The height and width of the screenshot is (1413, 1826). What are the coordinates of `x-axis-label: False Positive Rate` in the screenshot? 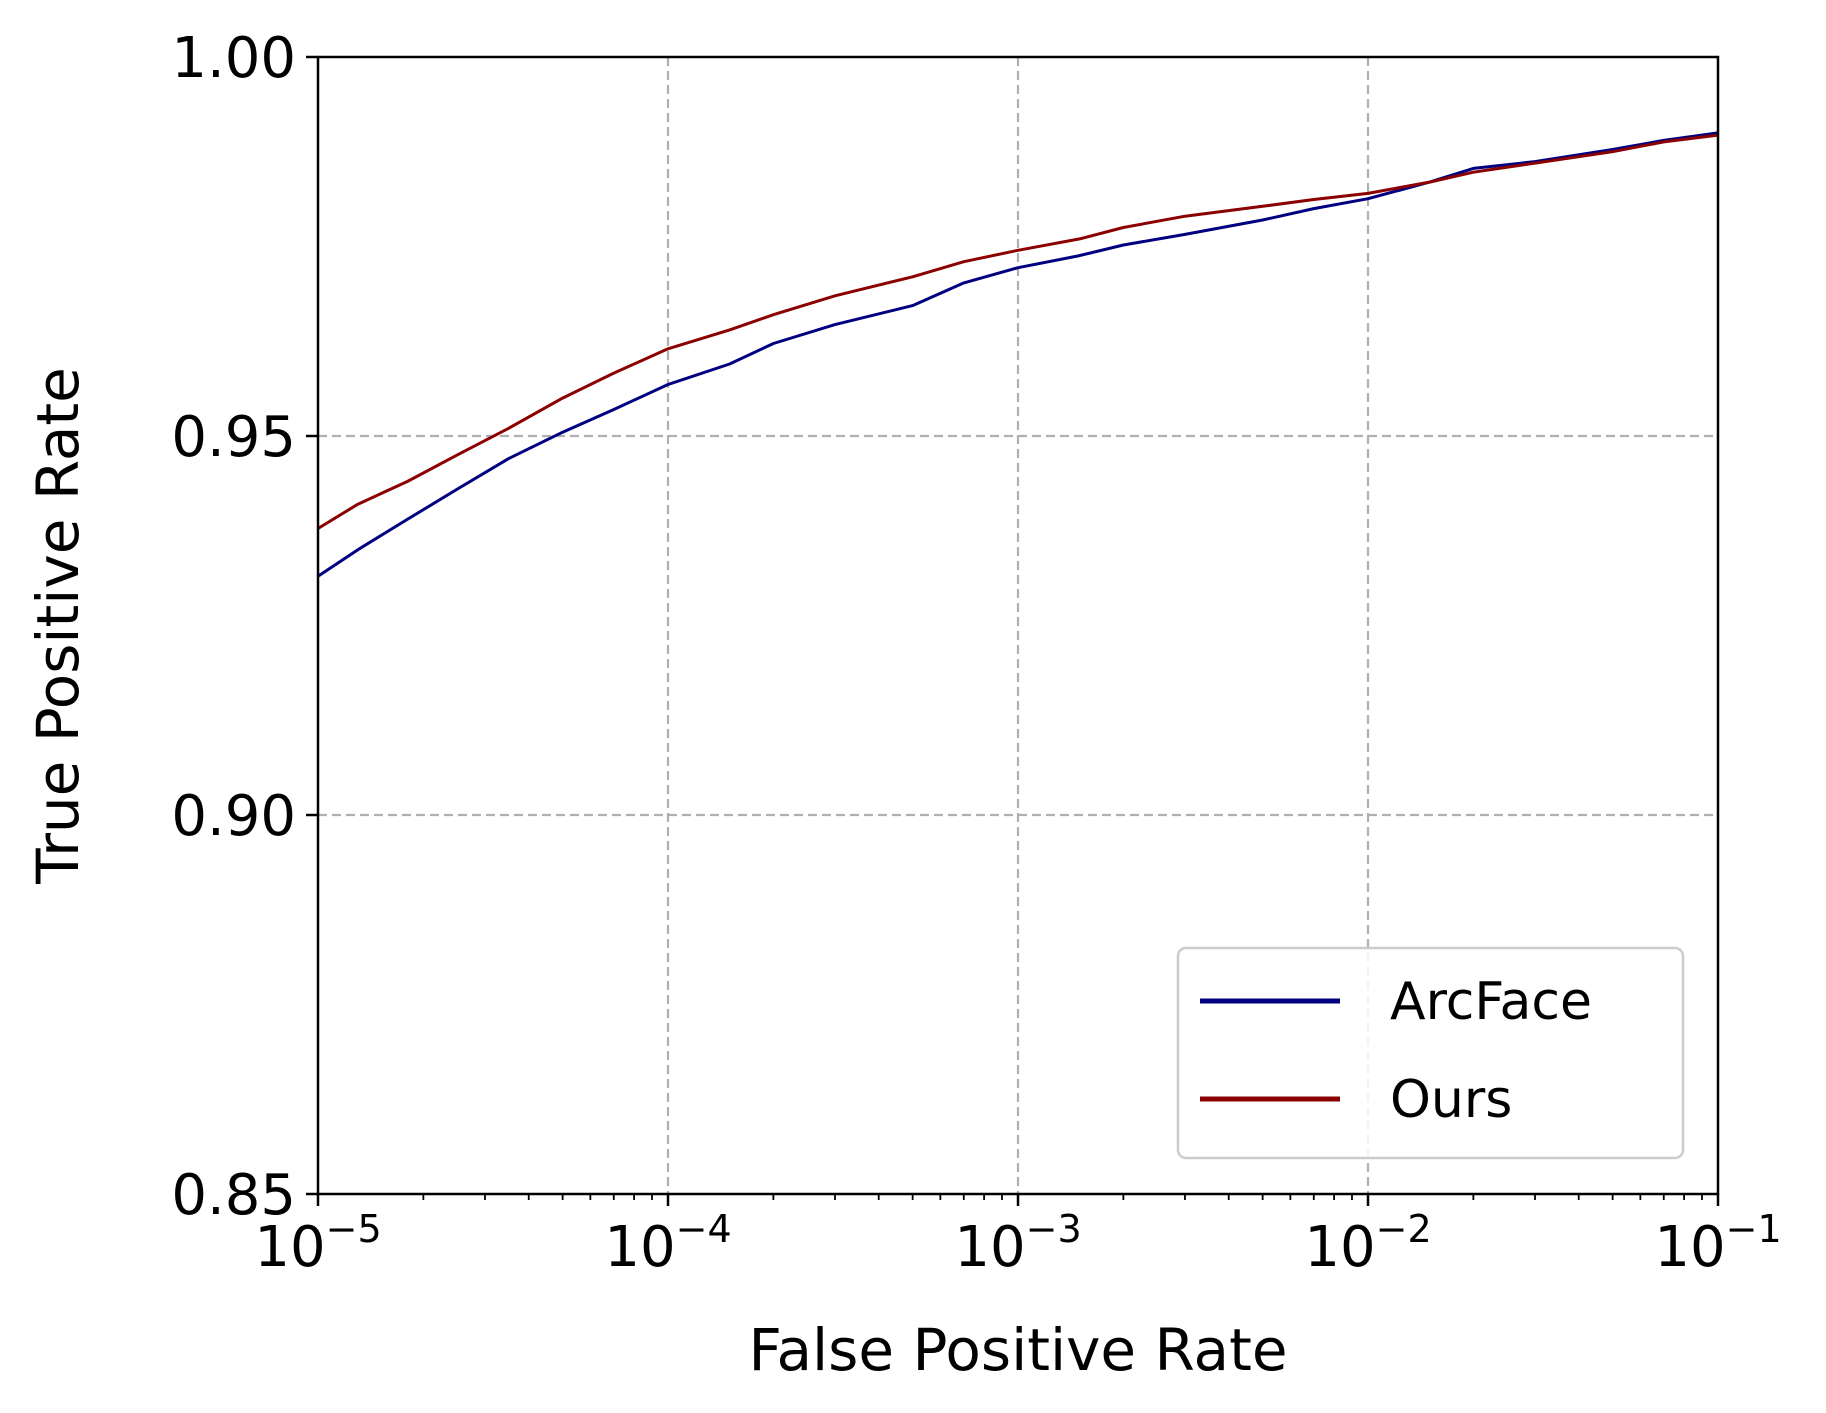 It's located at (1017, 1350).